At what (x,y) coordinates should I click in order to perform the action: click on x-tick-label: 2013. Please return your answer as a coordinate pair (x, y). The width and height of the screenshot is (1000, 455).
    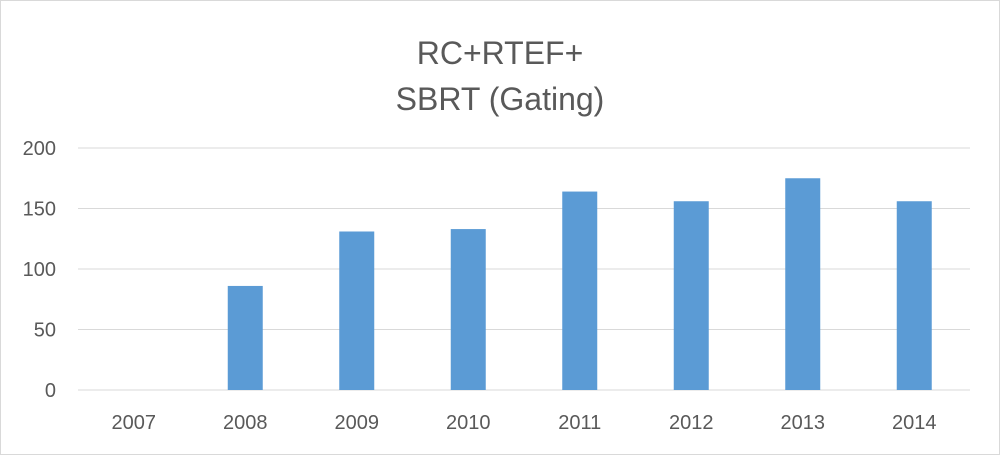
    Looking at the image, I should click on (803, 423).